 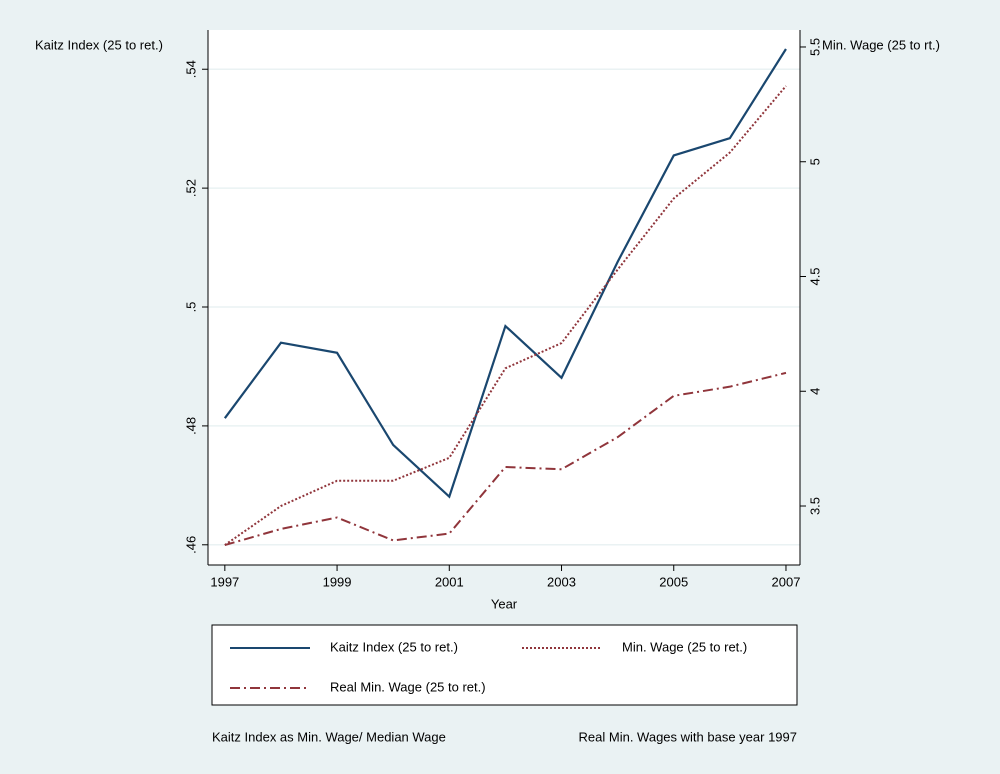 What do you see at coordinates (786, 581) in the screenshot?
I see `x-tick-label: 2007` at bounding box center [786, 581].